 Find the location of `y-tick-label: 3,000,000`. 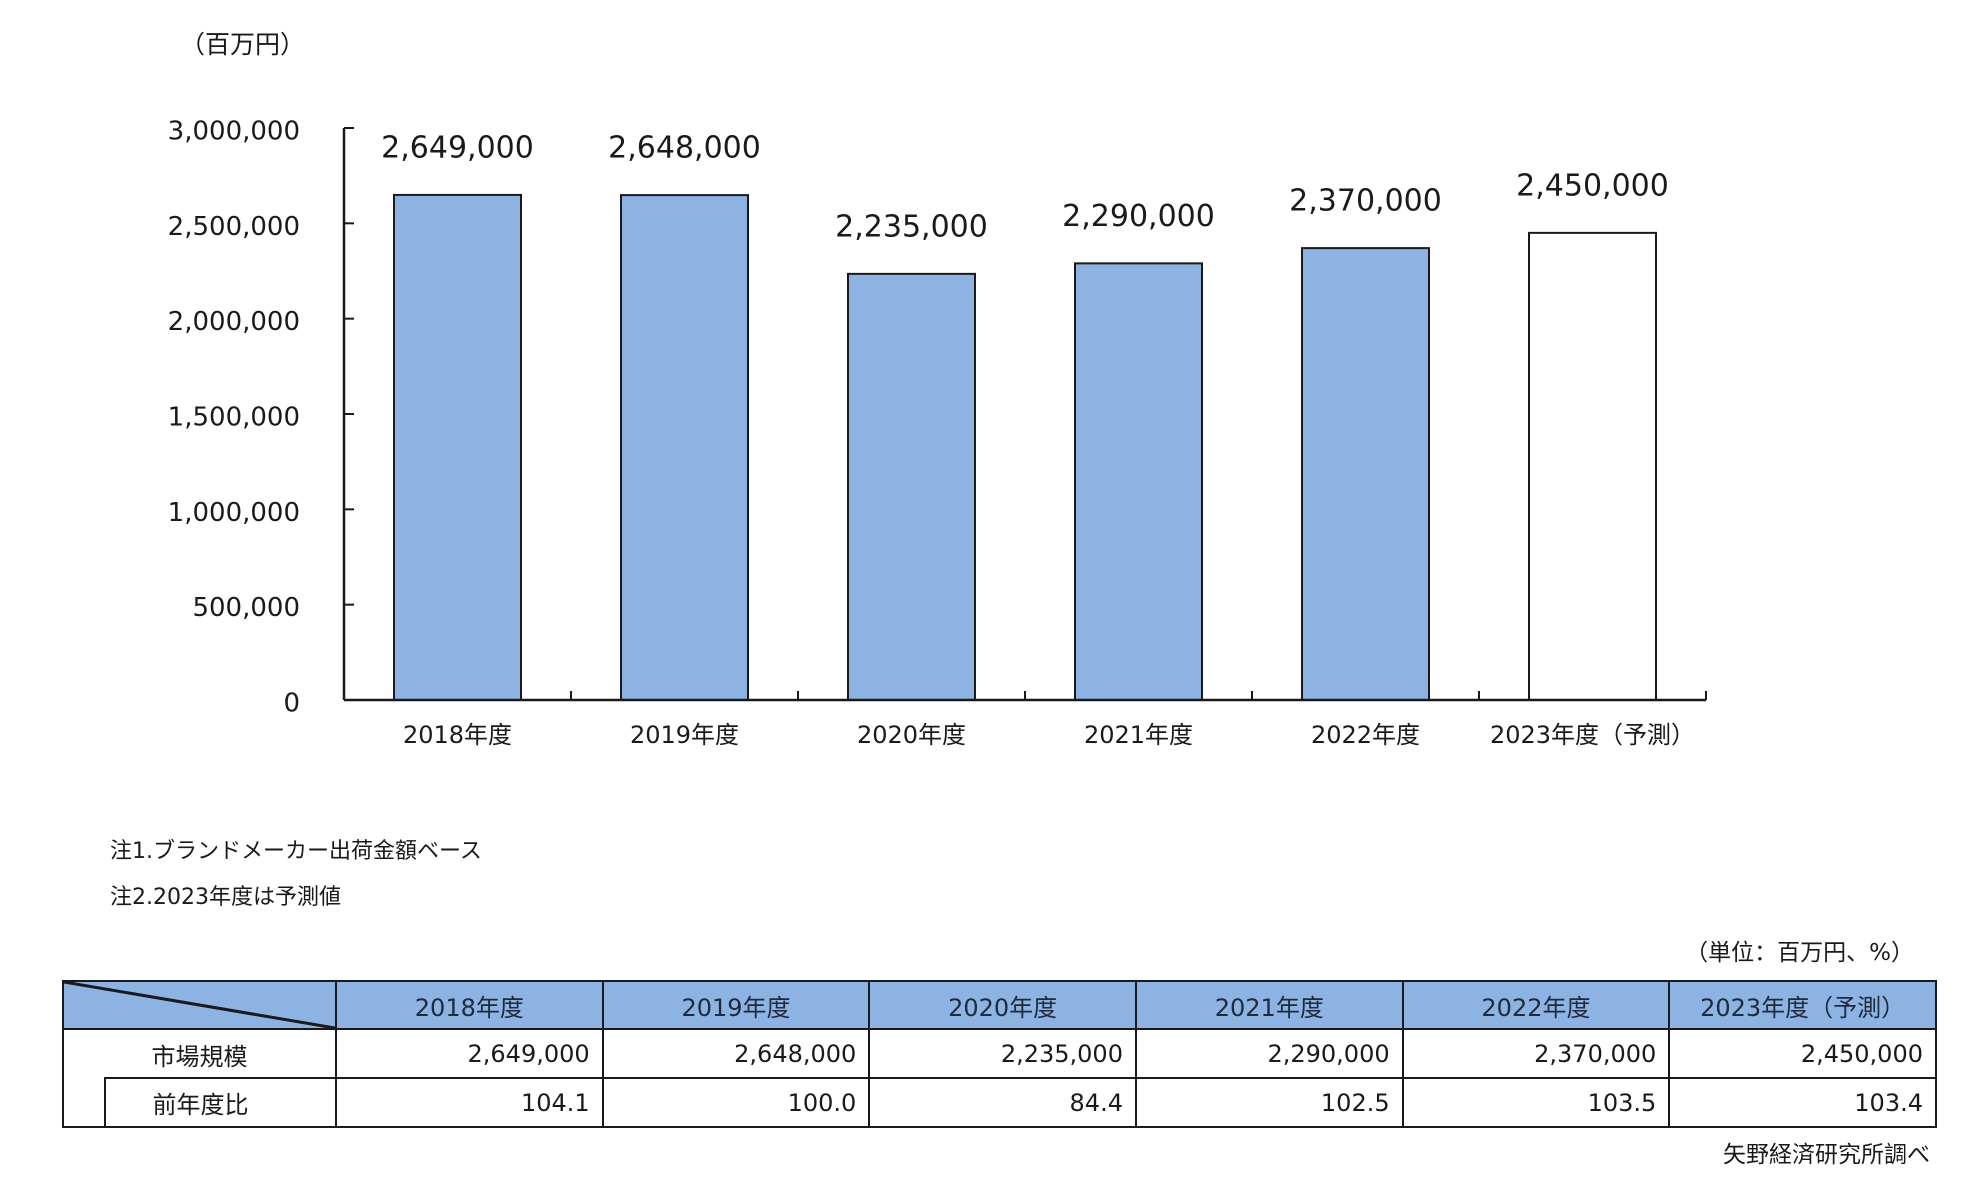

y-tick-label: 3,000,000 is located at coordinates (234, 132).